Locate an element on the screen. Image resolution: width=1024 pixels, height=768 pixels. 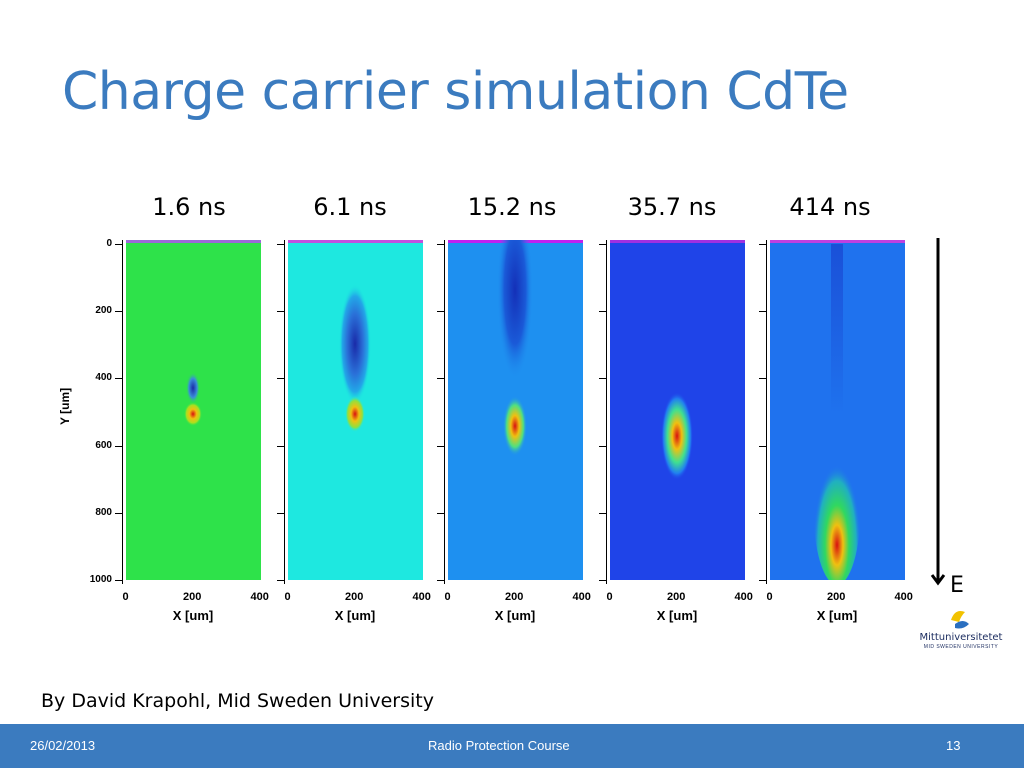
electric-field-arrow-icon is located at coordinates (938, 412).